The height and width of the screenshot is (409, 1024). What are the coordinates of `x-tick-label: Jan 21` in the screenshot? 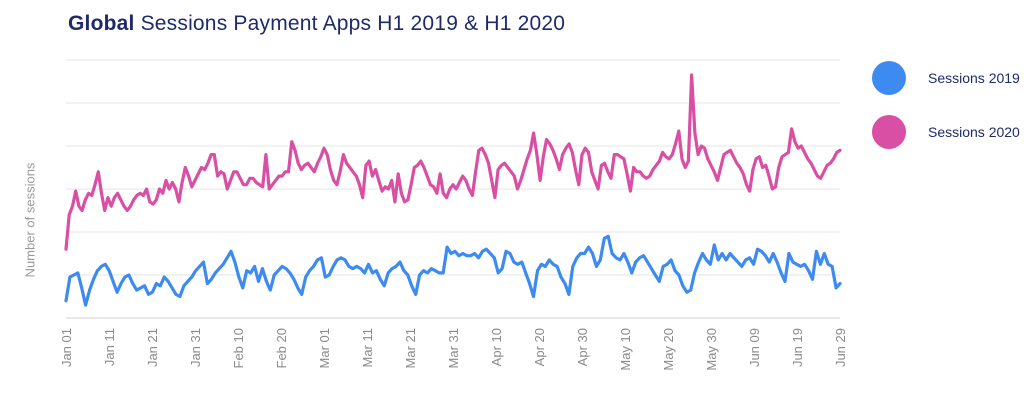 It's located at (152, 347).